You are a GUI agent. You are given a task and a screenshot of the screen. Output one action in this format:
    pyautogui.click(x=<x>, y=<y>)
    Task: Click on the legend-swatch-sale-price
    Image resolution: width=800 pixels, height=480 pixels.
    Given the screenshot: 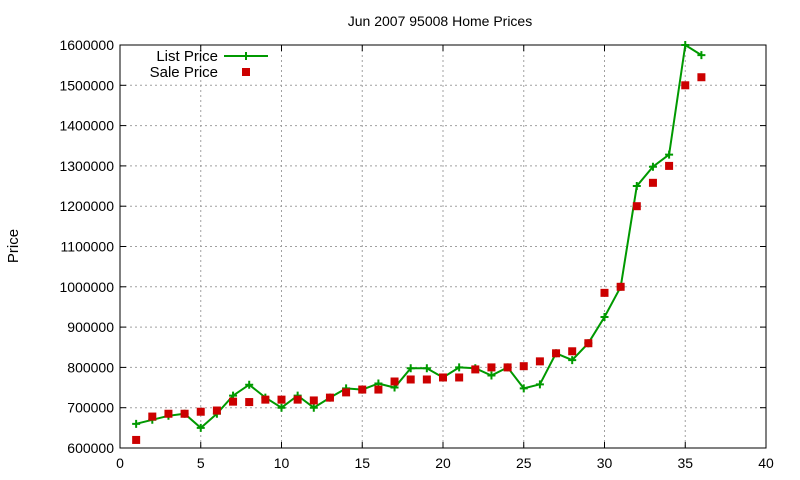 What is the action you would take?
    pyautogui.click(x=246, y=72)
    